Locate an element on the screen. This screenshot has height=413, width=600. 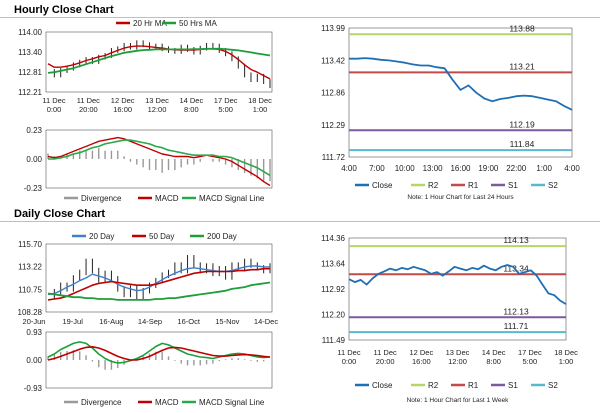
x-tick-label: 14 Dec is located at coordinates (494, 352).